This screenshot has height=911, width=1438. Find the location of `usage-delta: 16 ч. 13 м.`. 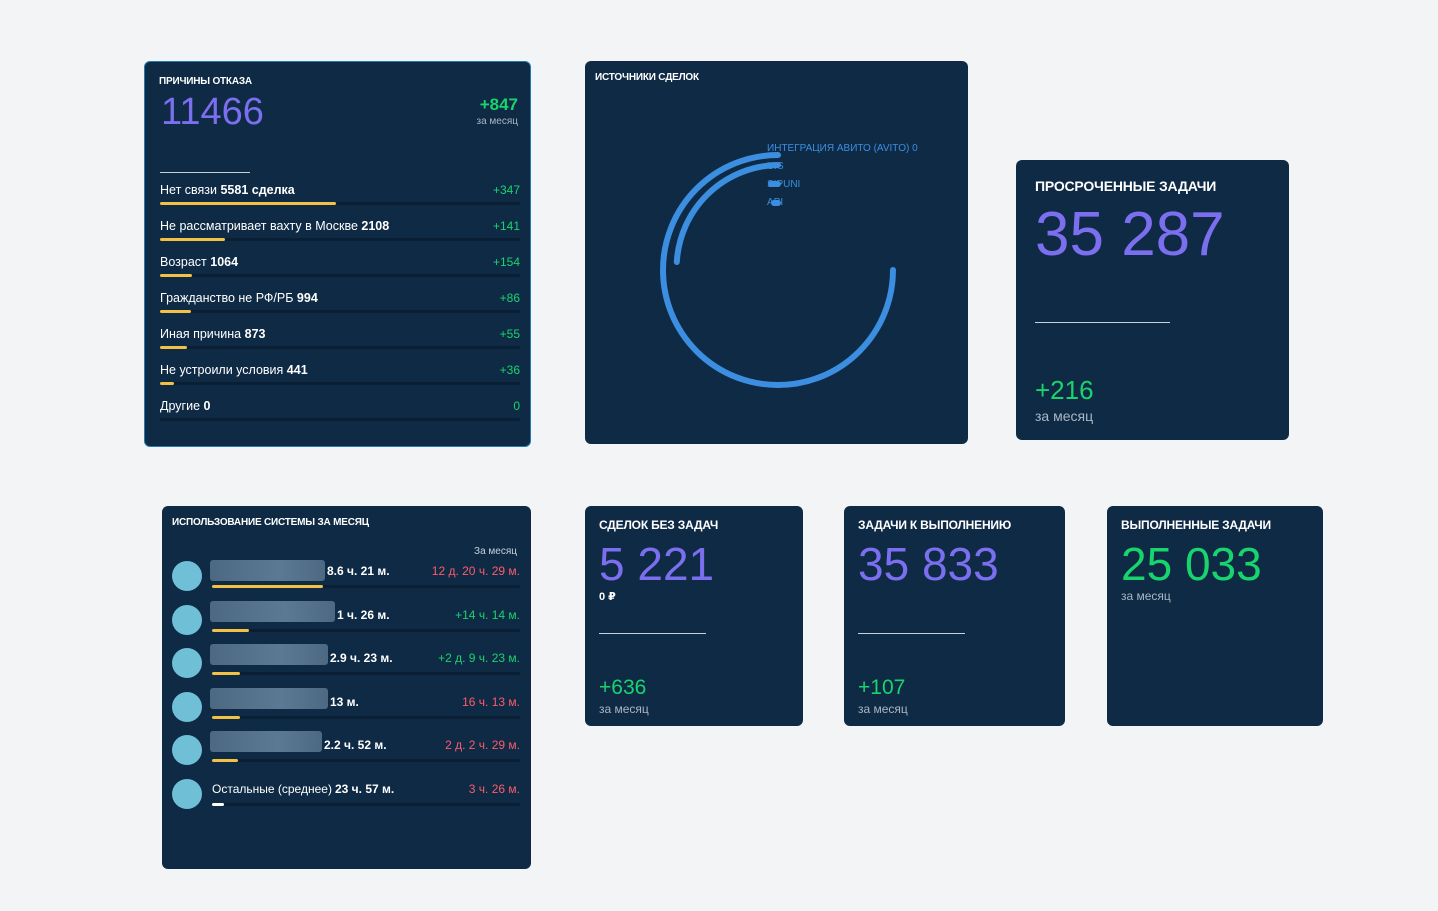

usage-delta: 16 ч. 13 м. is located at coordinates (491, 701).